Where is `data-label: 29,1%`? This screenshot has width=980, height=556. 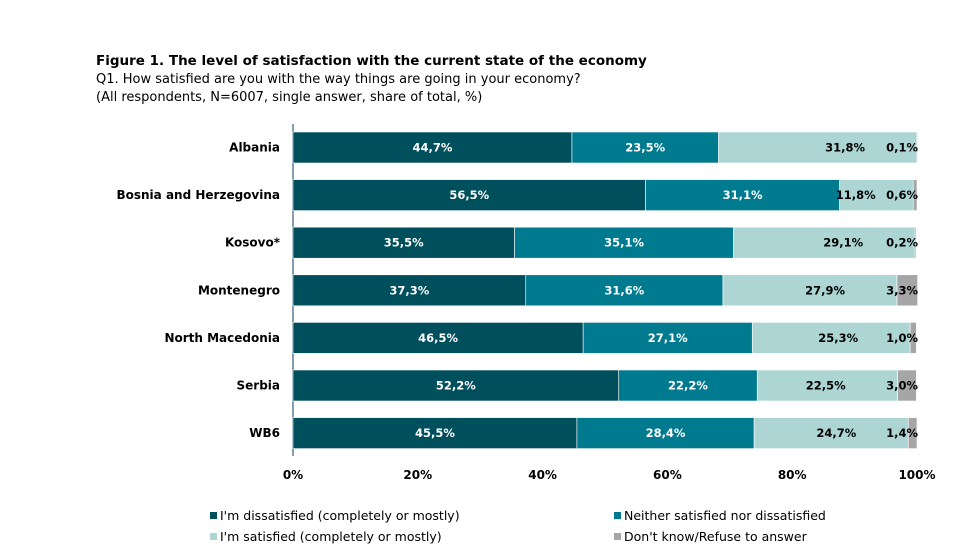
data-label: 29,1% is located at coordinates (843, 243).